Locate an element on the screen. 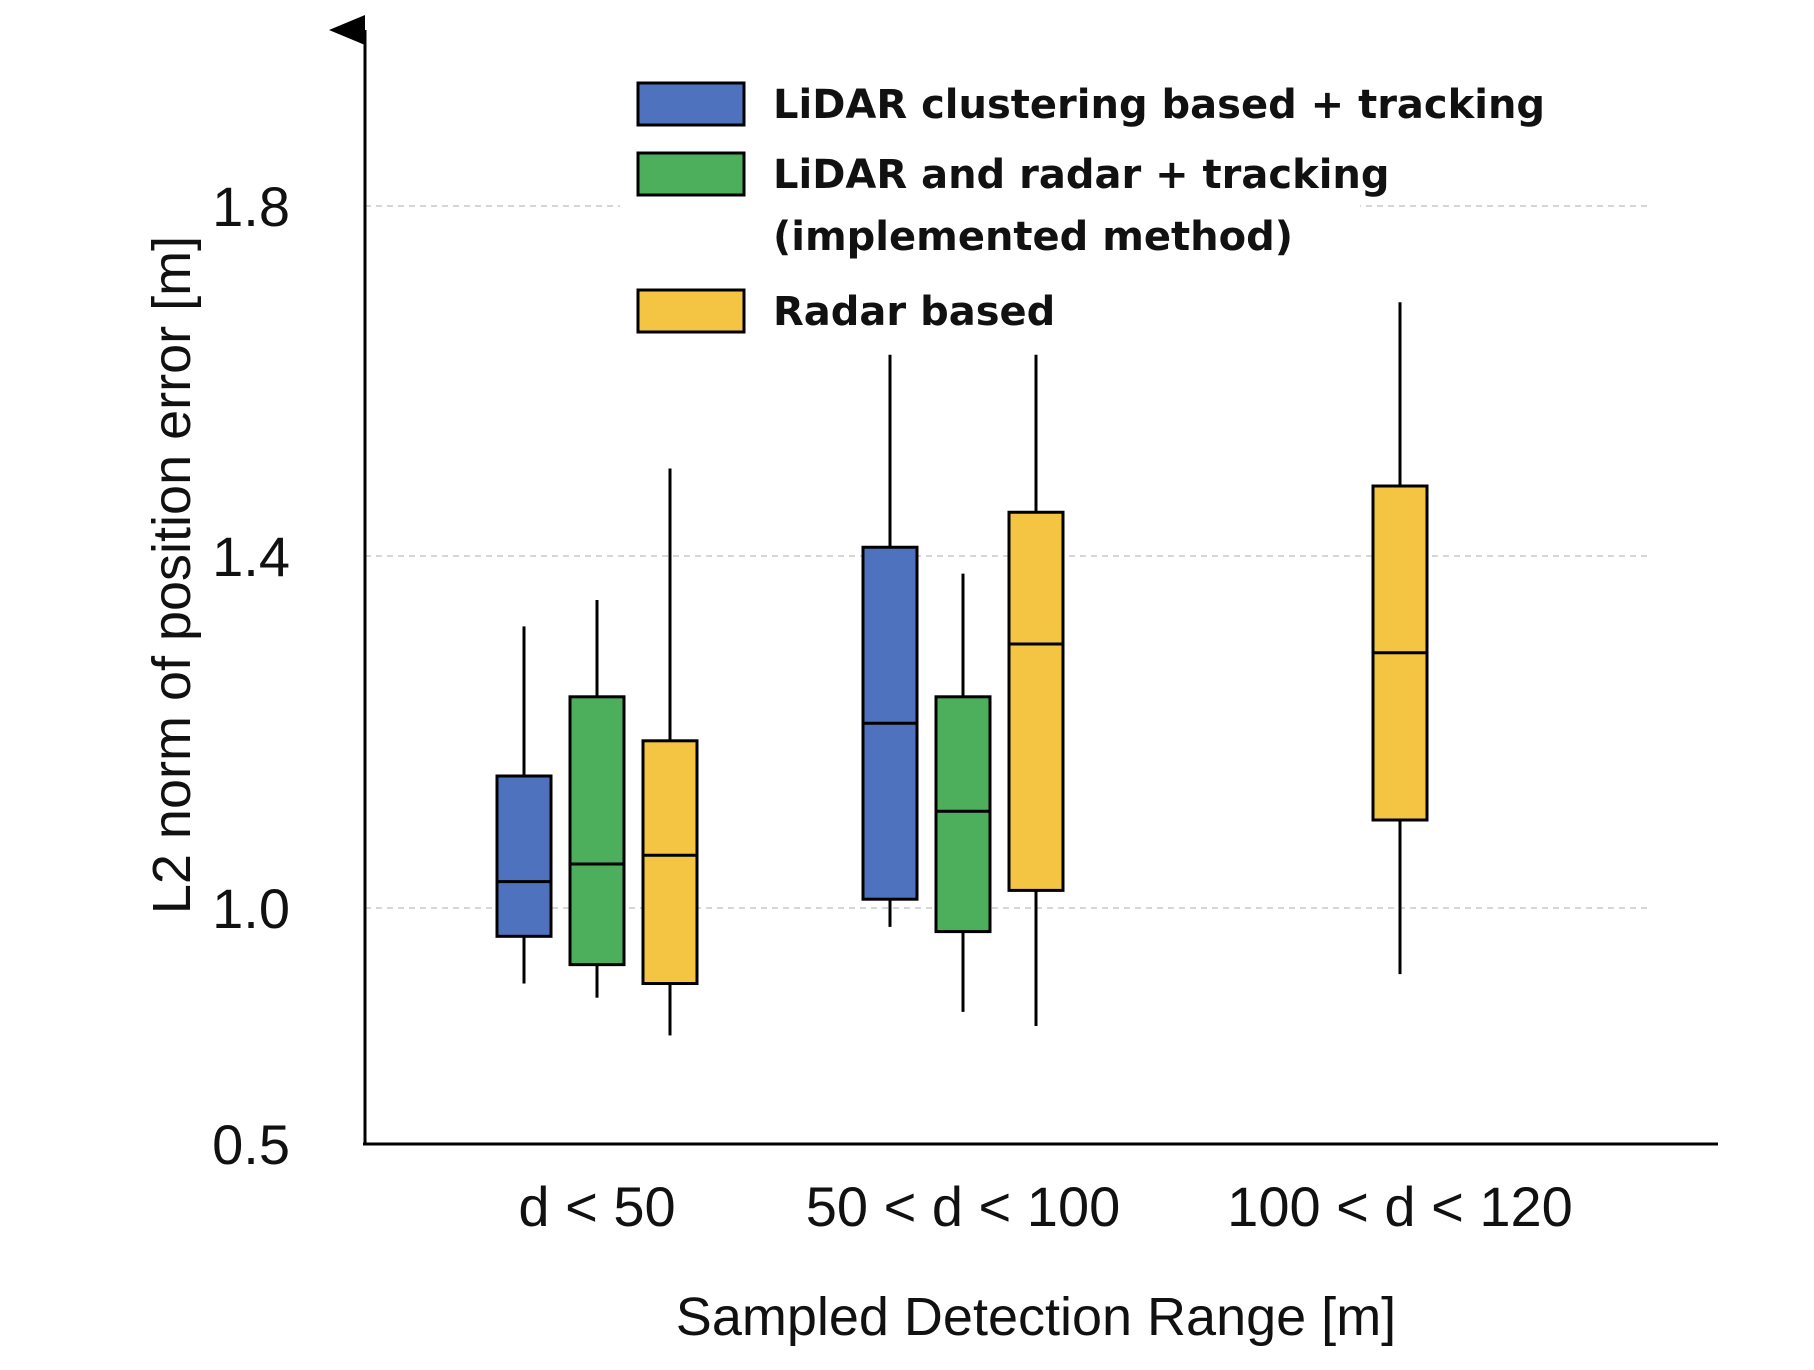 Image resolution: width=1814 pixels, height=1370 pixels. y-tick-labels: 0.5 1.0 1.4 1.8 is located at coordinates (251, 675).